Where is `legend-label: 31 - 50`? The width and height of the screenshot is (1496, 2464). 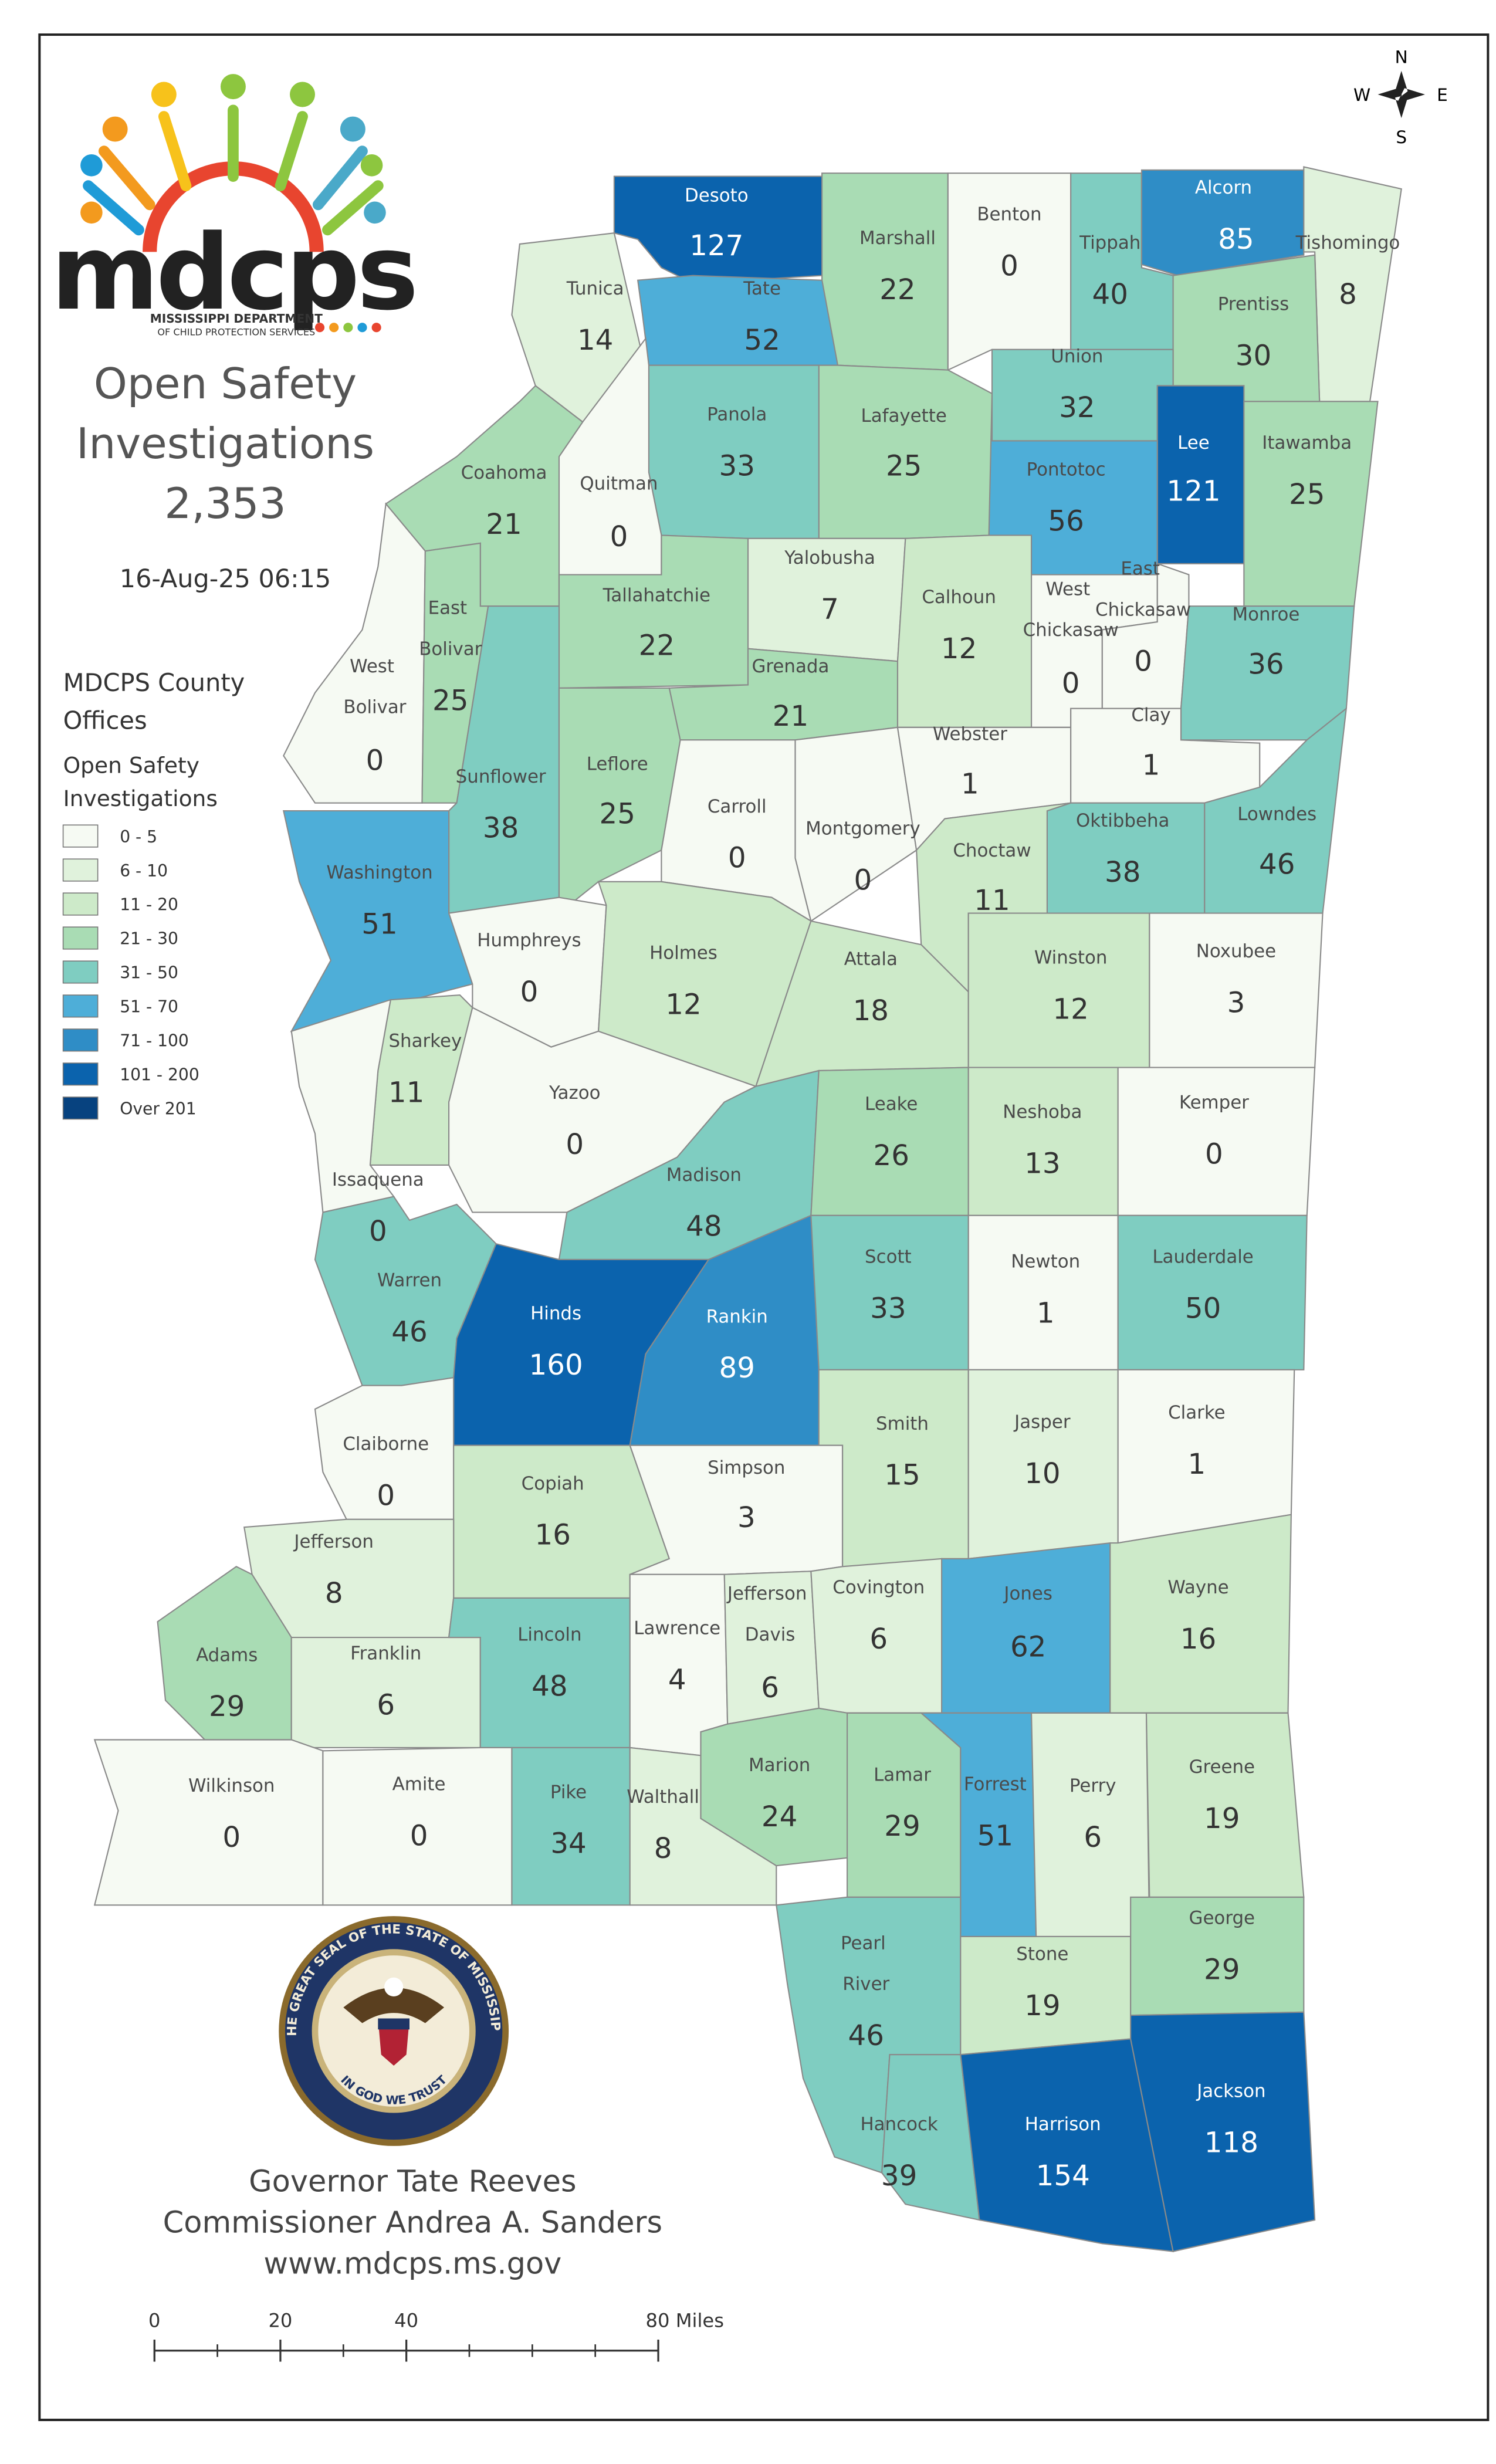
legend-label: 31 - 50 is located at coordinates (149, 973).